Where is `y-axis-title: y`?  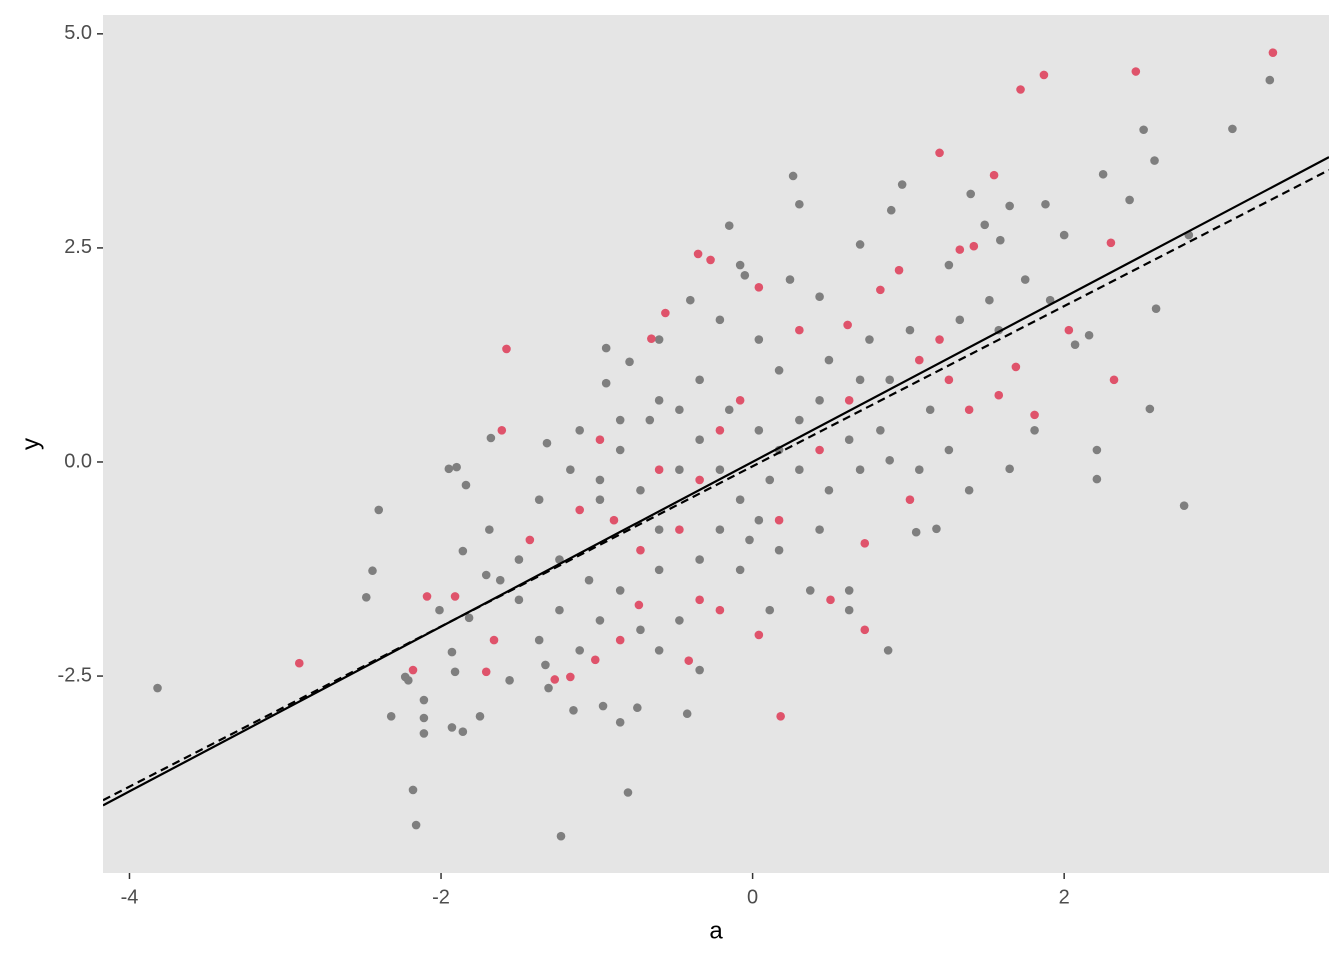
y-axis-title: y is located at coordinates (30, 444).